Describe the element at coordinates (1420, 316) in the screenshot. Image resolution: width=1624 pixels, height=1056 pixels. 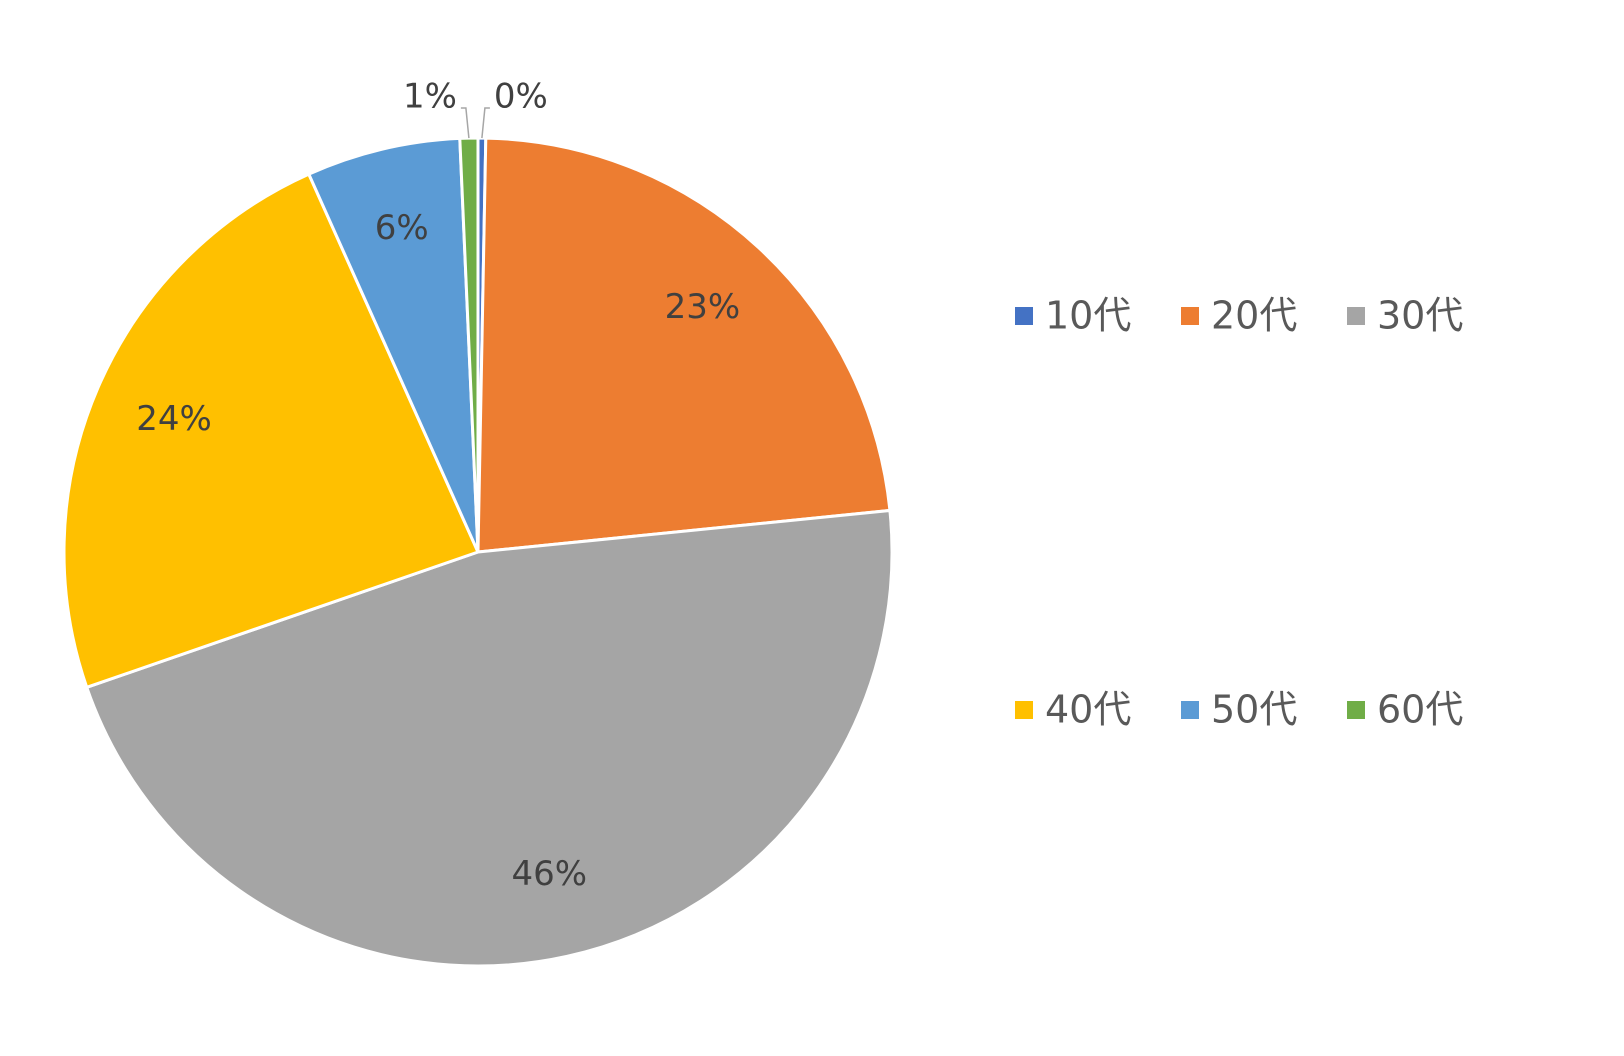
I see `legend-label: 30代` at that location.